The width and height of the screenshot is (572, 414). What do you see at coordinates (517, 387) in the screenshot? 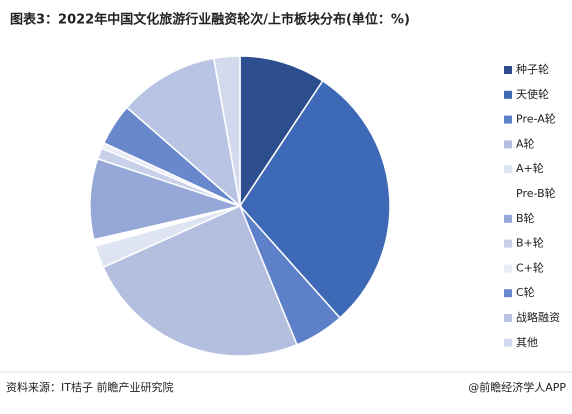
I see `brand: @前瞻经济学人APP` at bounding box center [517, 387].